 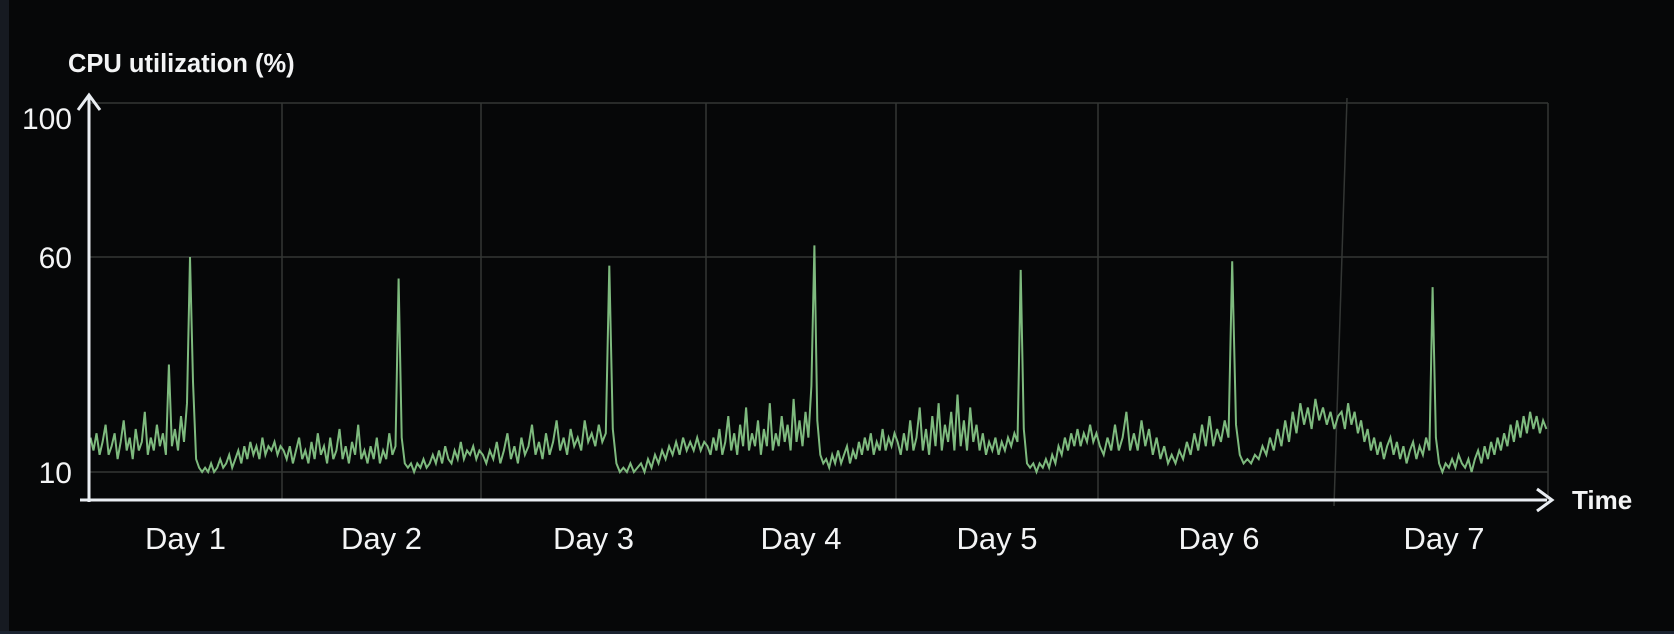 What do you see at coordinates (593, 538) in the screenshot?
I see `x-tick-label-day-3: Day 3` at bounding box center [593, 538].